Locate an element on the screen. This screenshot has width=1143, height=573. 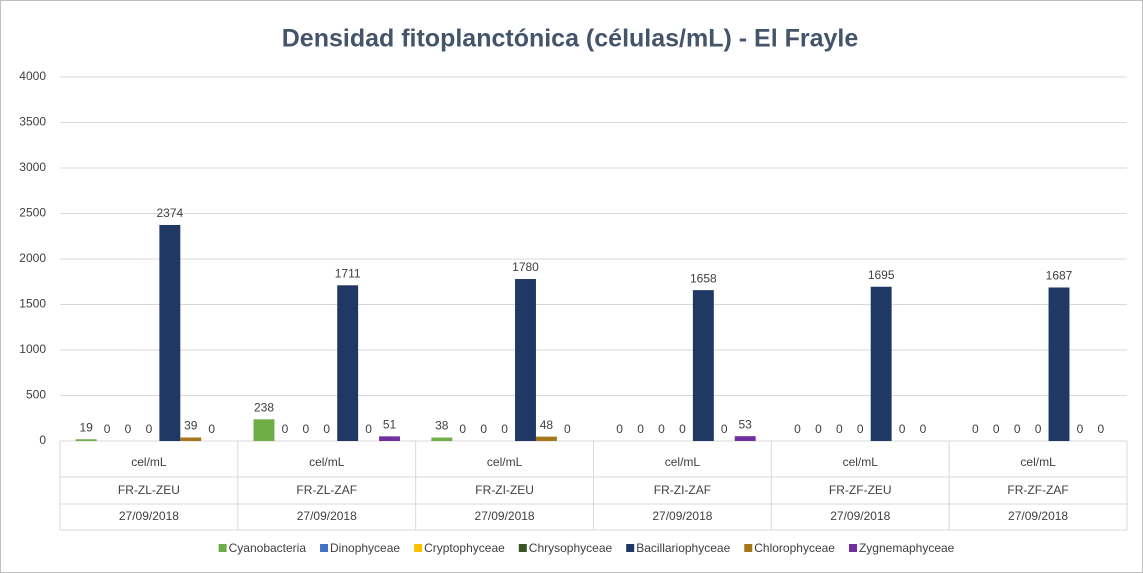
y-tick-label: 2000 is located at coordinates (32, 258).